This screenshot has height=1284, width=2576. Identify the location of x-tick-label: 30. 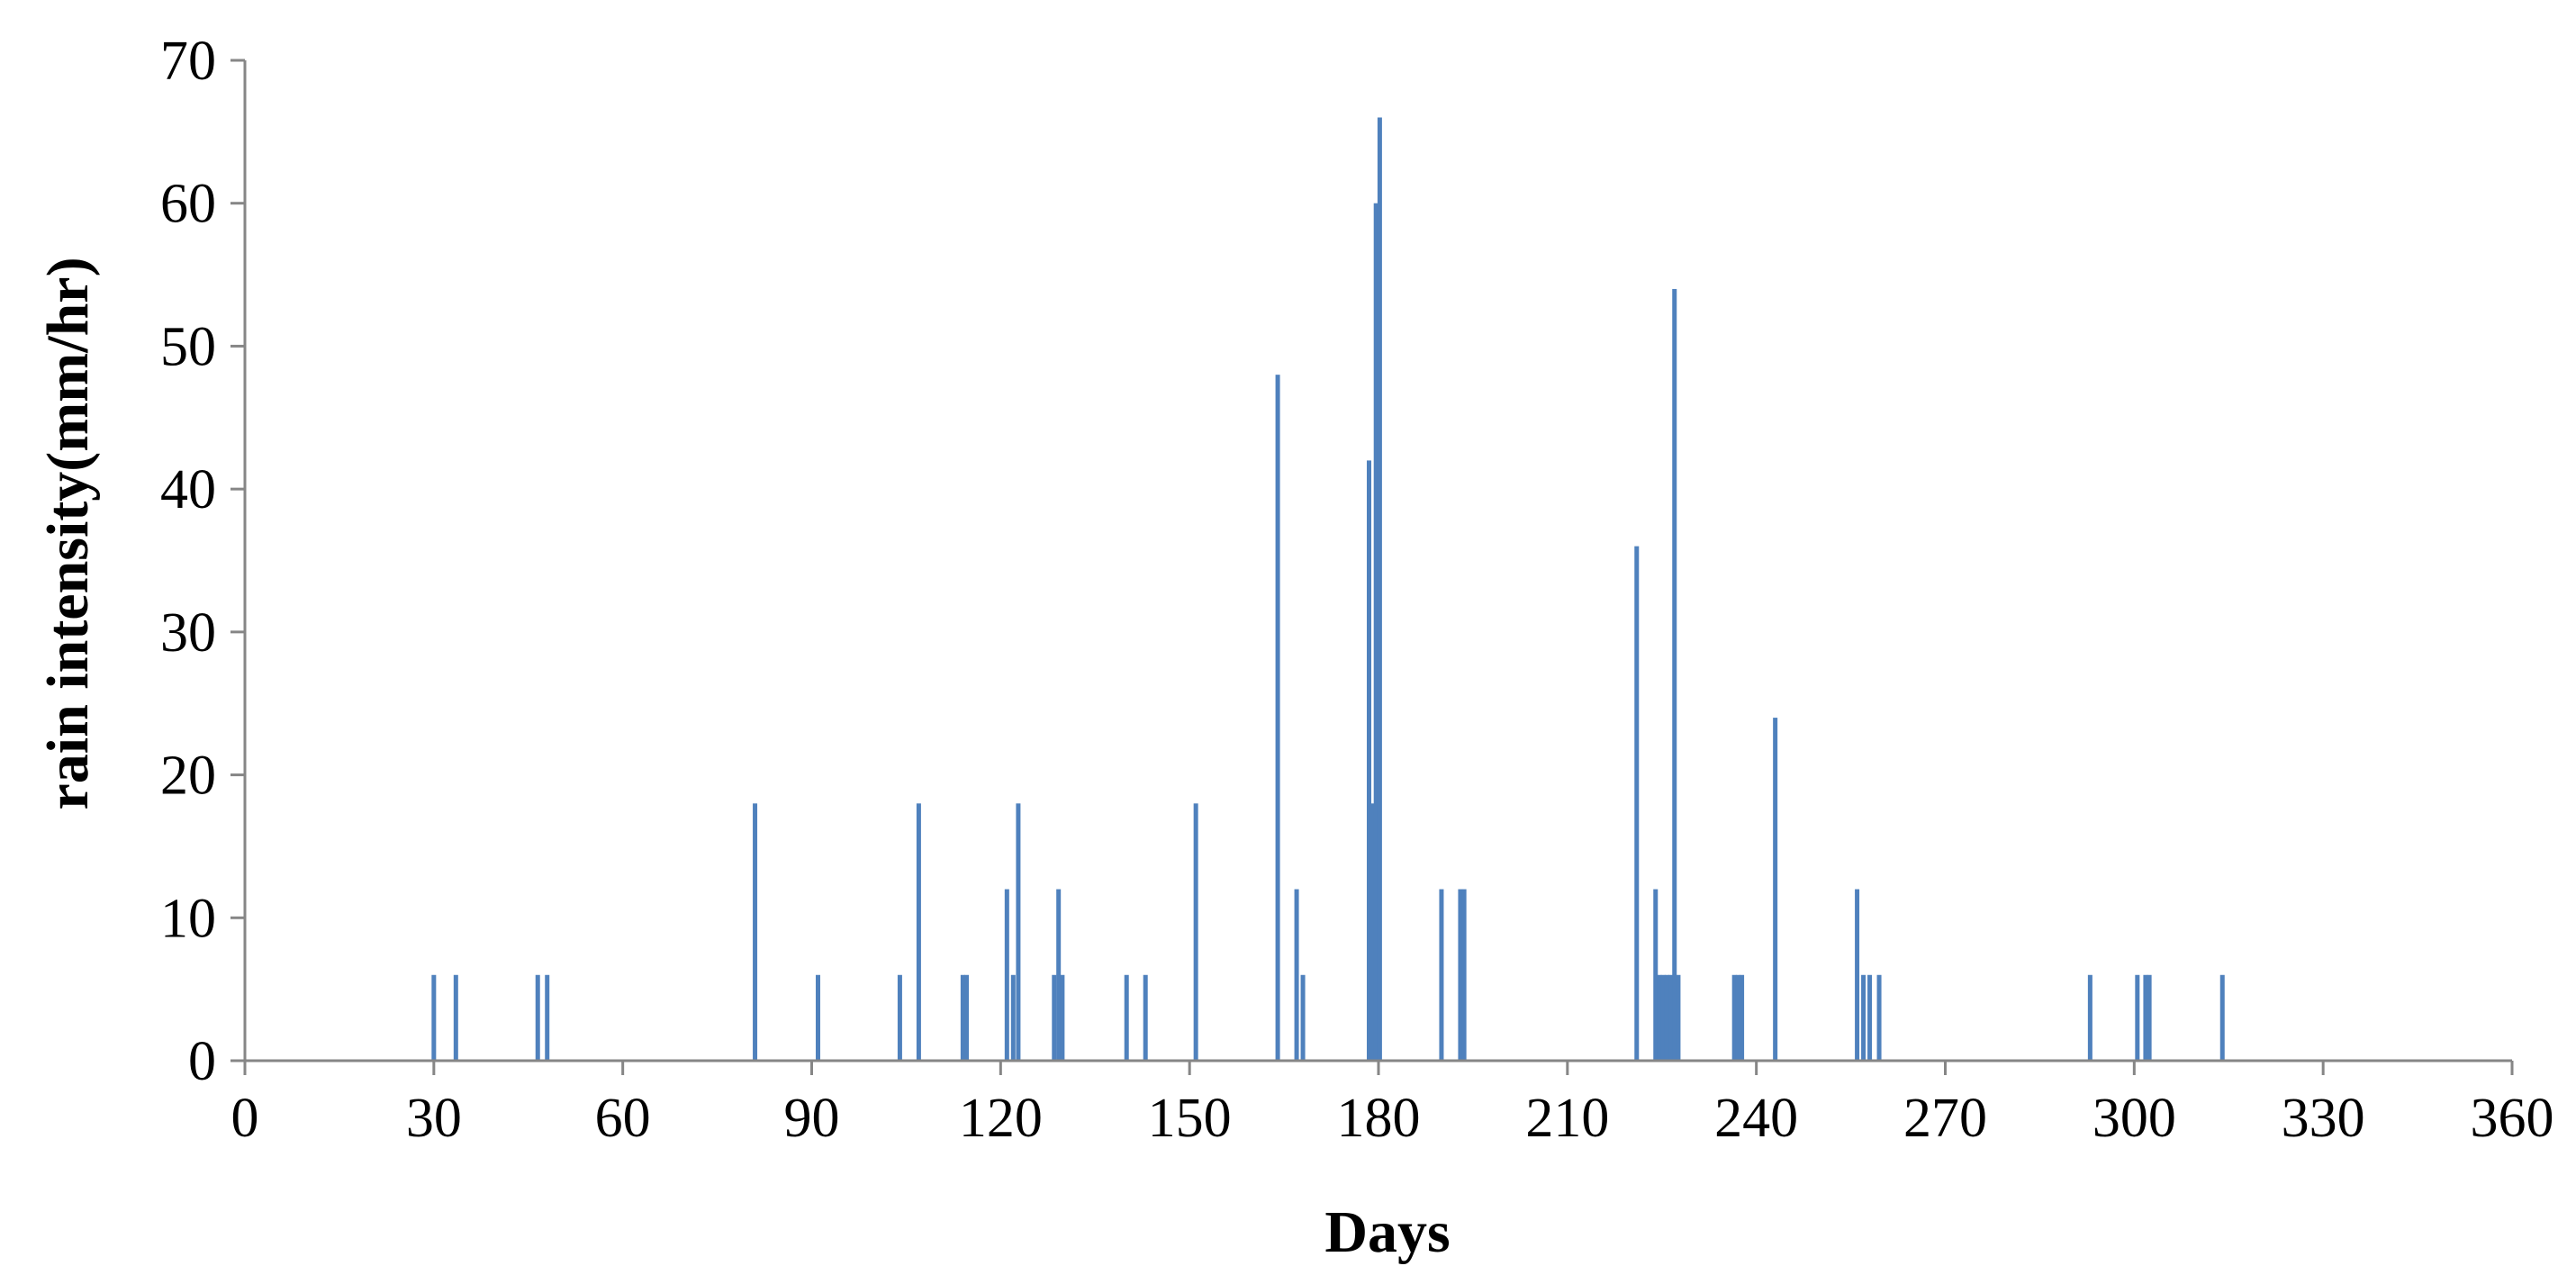
(434, 1118).